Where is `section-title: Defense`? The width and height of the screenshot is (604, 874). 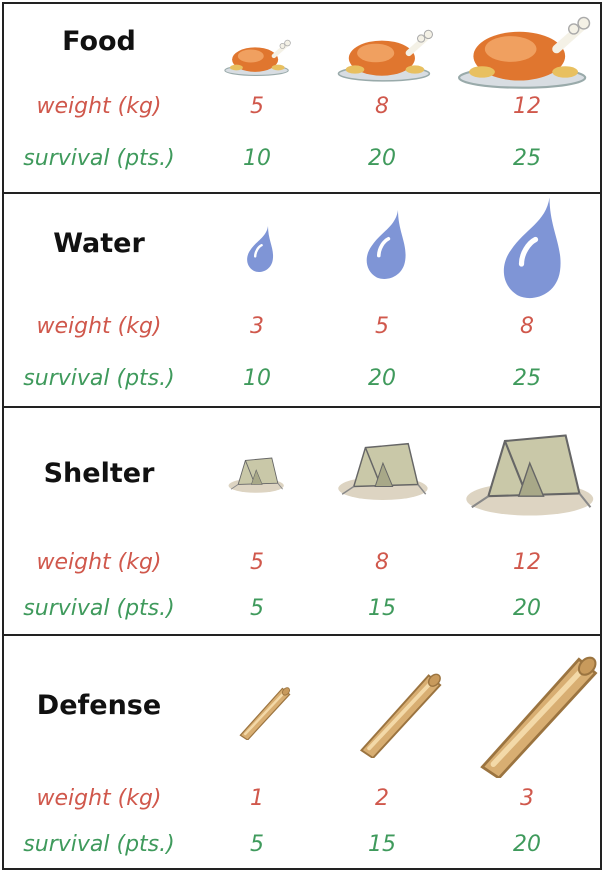
section-title: Defense is located at coordinates (99, 705).